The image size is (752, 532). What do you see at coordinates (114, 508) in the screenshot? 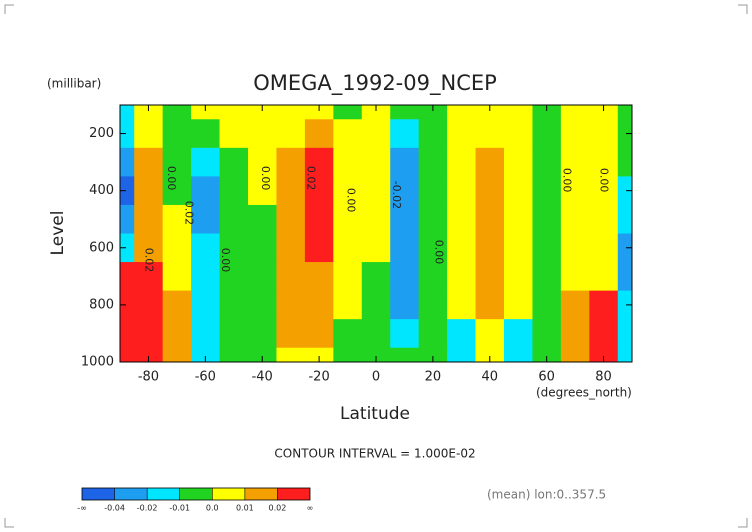
I see `colorbar-label: -0.04` at bounding box center [114, 508].